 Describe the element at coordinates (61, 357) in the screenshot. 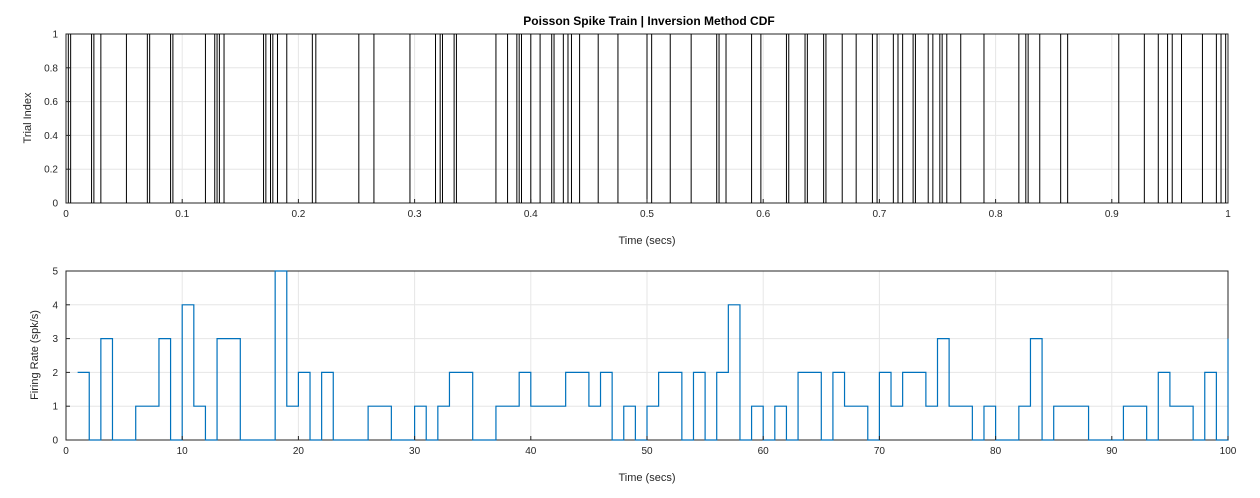

I see `rate-y-ticks: 0 1 2 3 4 5` at that location.